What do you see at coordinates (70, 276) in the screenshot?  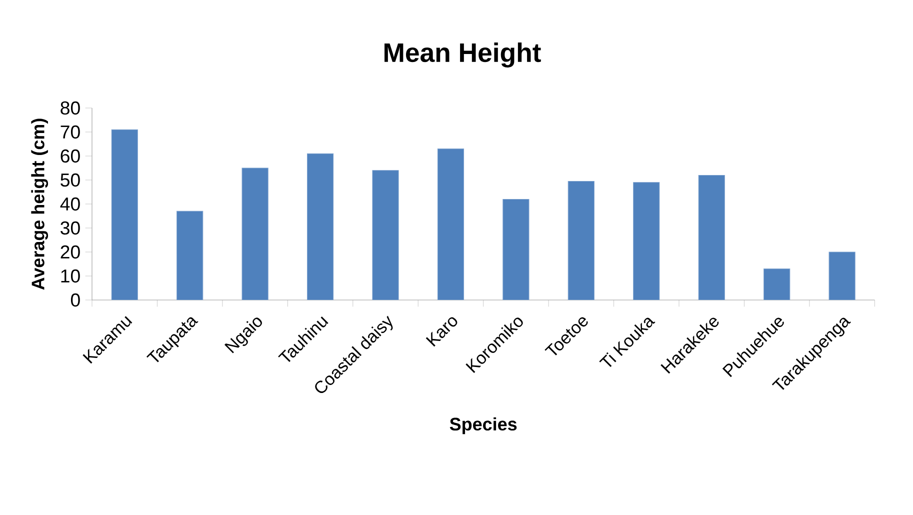 I see `y-tick-label: 10` at bounding box center [70, 276].